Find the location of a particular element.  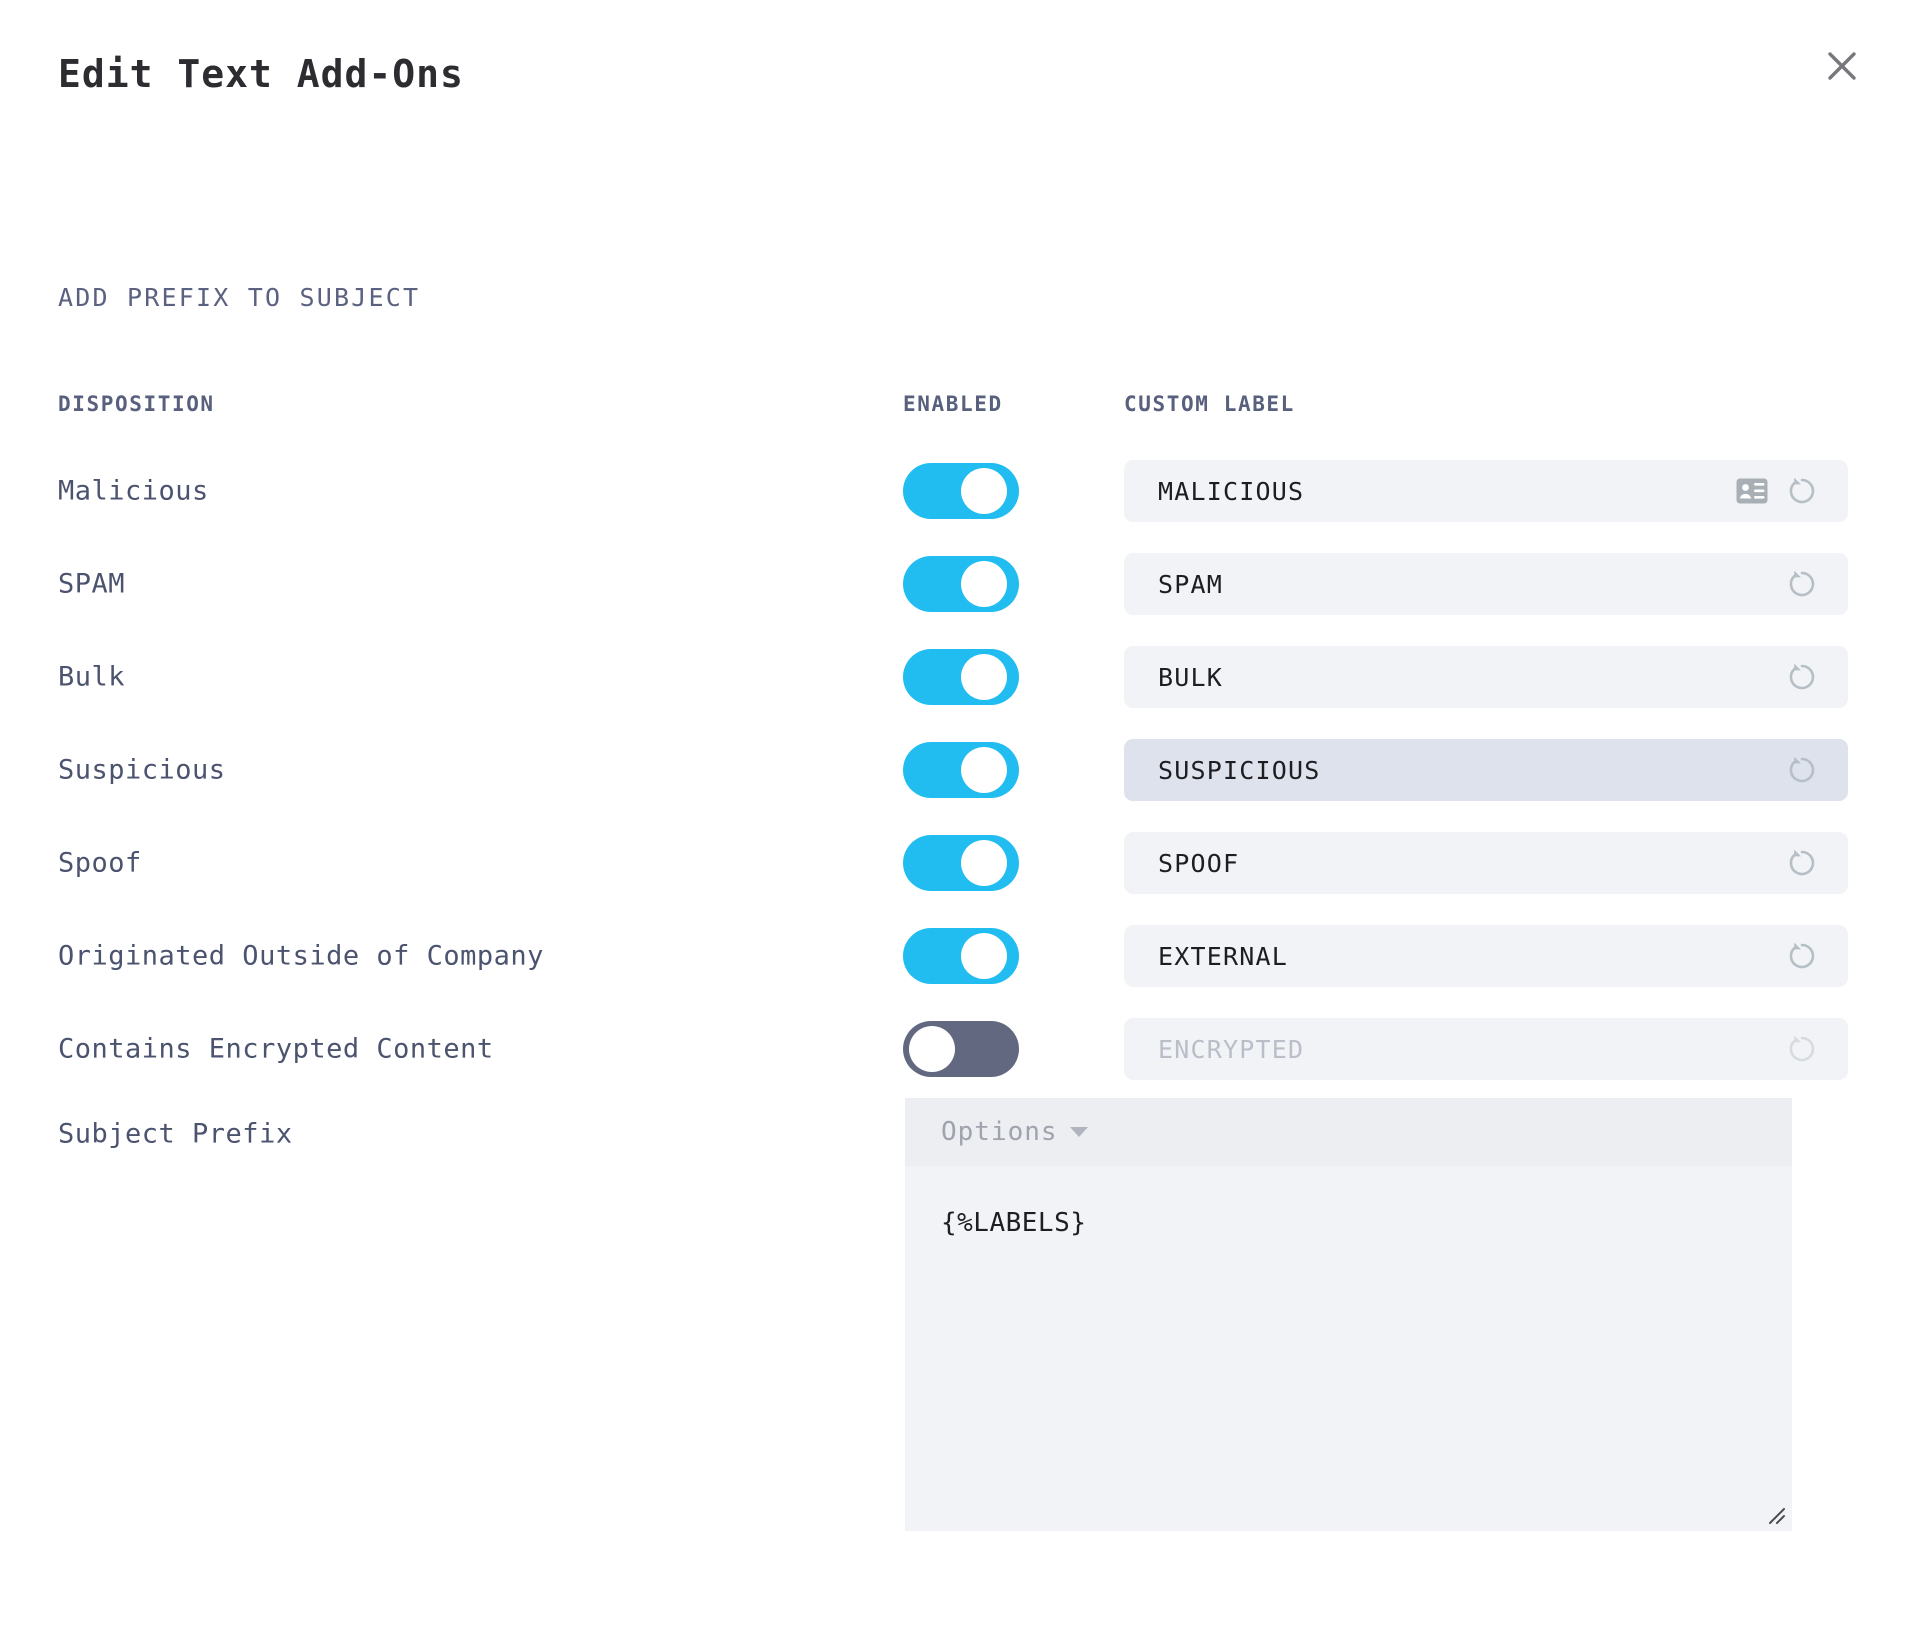

custom-label-input: MALICIOUS is located at coordinates (1486, 491).